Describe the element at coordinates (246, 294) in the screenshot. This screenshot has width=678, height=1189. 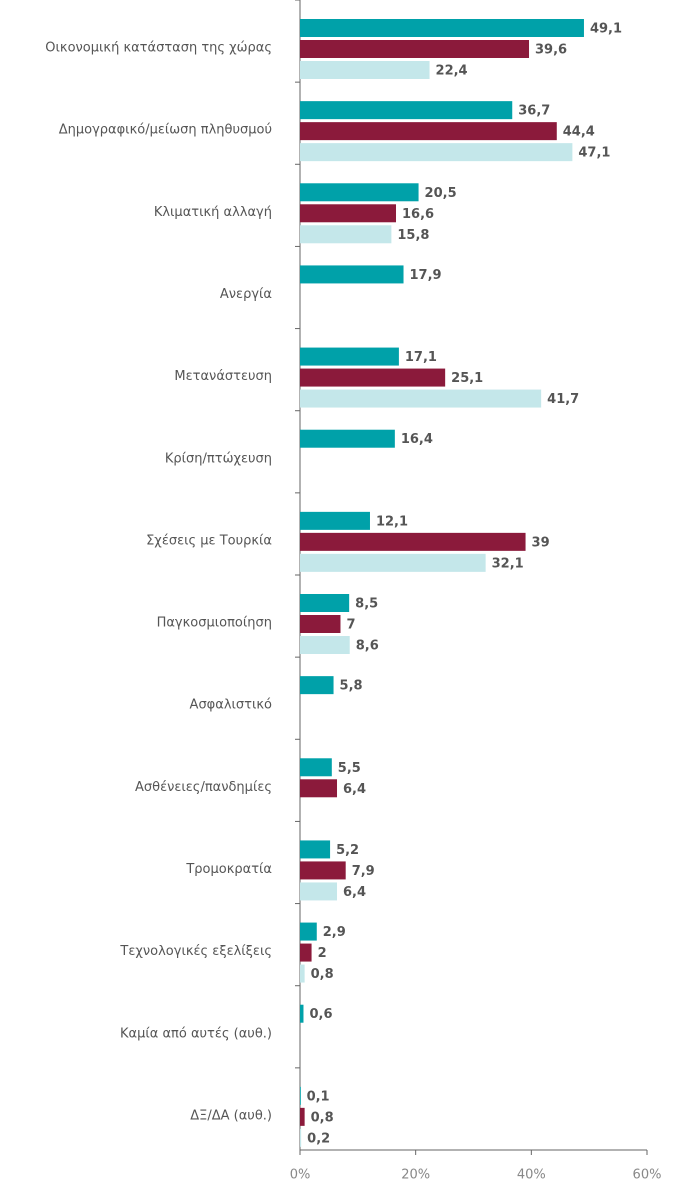
I see `category-label: Ανεργία` at that location.